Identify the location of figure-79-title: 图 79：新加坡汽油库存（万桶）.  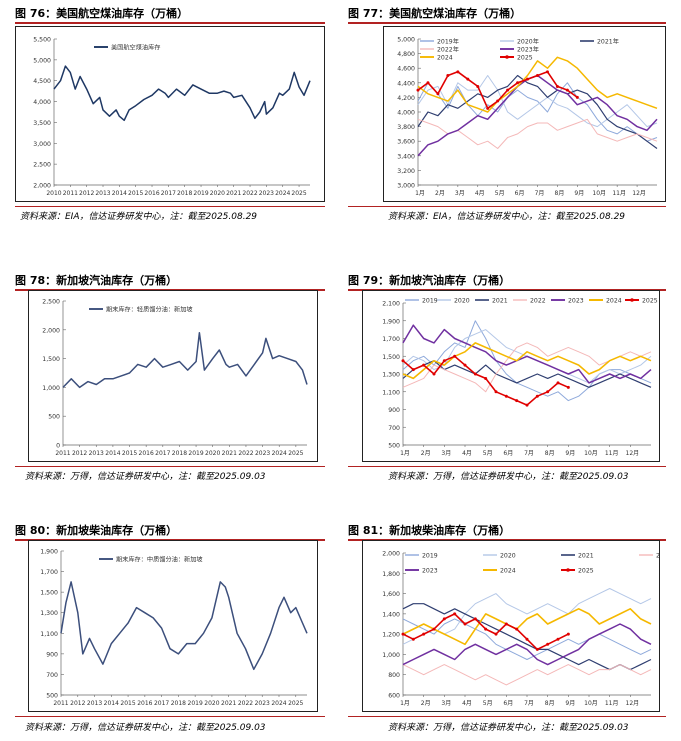
(429, 280).